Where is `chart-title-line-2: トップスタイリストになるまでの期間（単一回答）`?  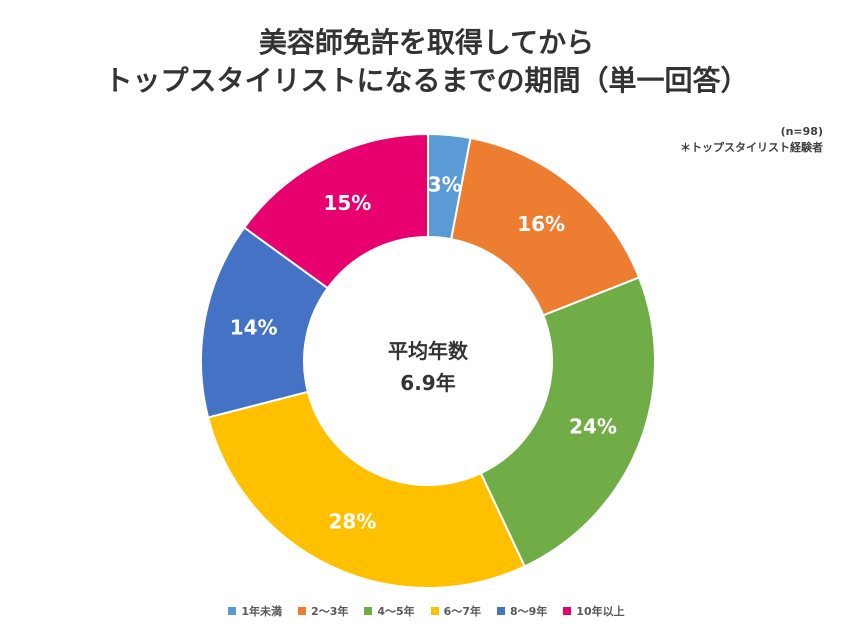 chart-title-line-2: トップスタイリストになるまでの期間（単一回答） is located at coordinates (426, 80).